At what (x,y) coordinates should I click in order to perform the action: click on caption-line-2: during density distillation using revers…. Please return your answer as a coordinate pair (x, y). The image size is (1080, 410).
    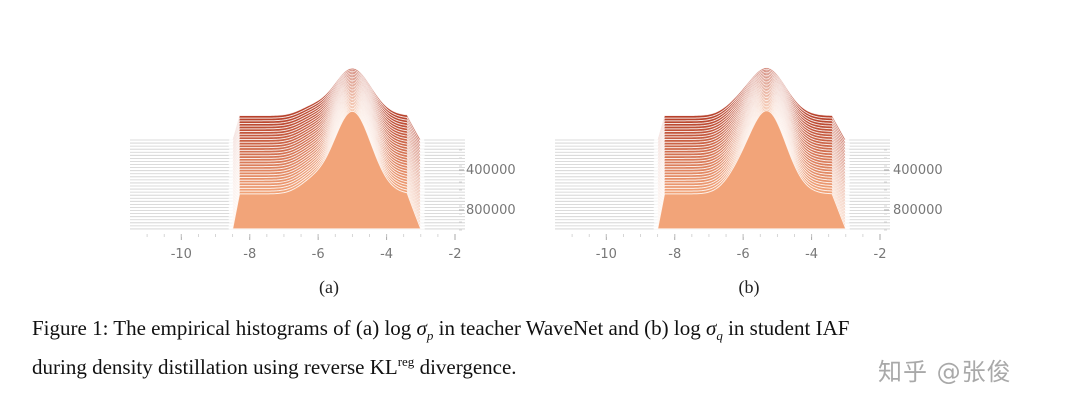
    Looking at the image, I should click on (532, 364).